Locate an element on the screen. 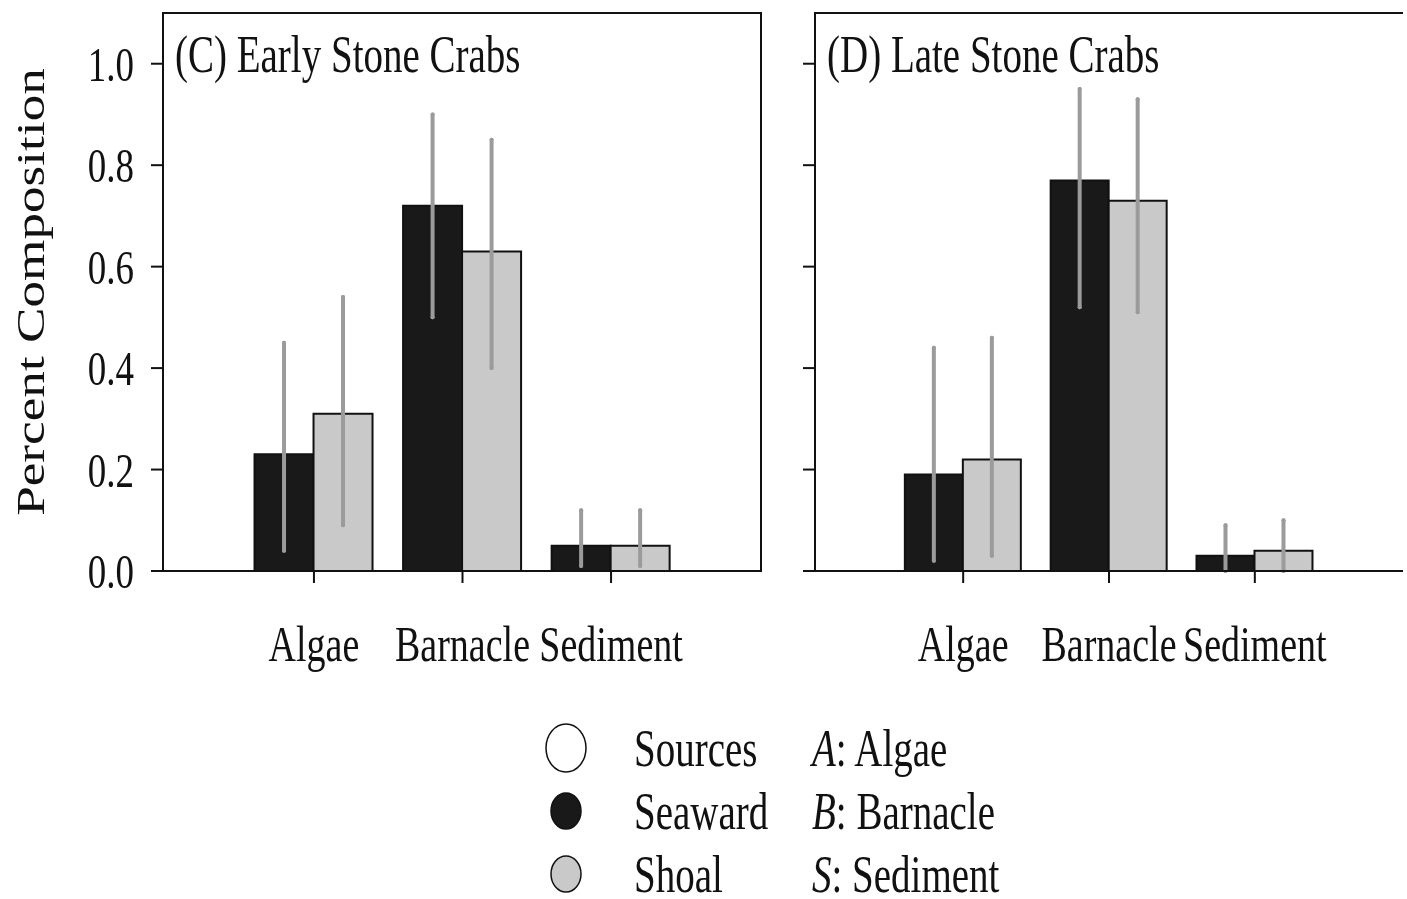  y-tick-label: 0.0 is located at coordinates (110, 571).